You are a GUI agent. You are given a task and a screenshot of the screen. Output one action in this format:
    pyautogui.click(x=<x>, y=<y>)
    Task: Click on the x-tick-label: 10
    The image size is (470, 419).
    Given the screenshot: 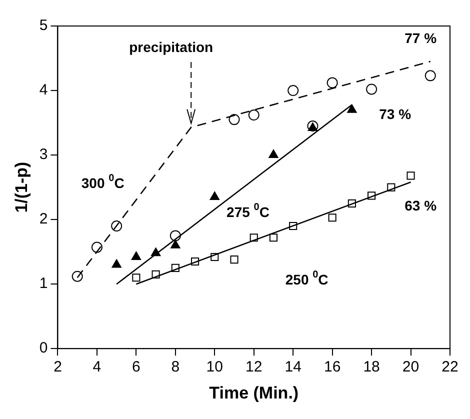 What is the action you would take?
    pyautogui.click(x=214, y=367)
    